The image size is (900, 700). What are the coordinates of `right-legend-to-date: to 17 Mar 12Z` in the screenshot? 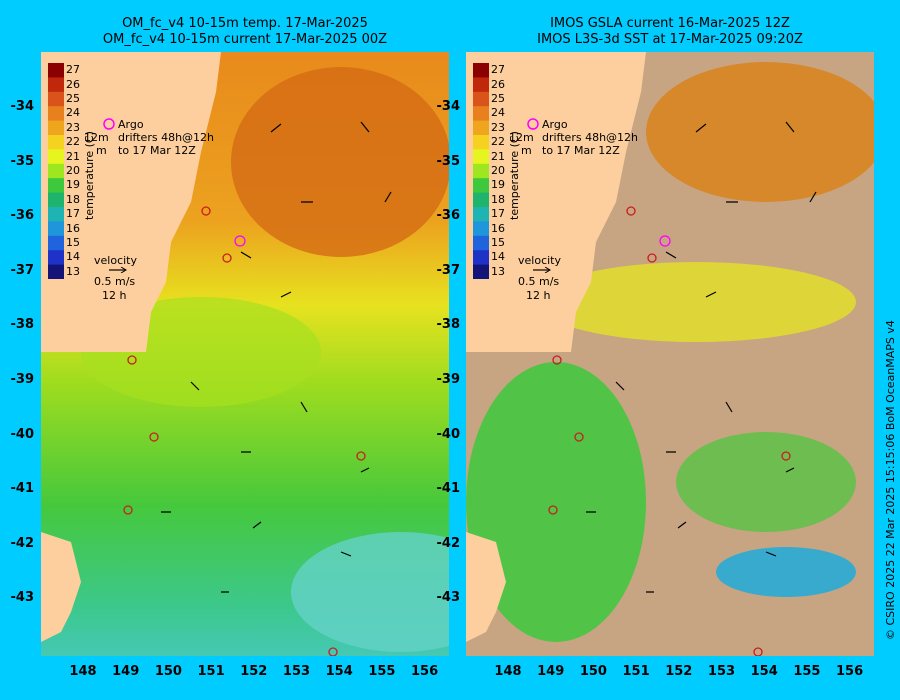 It's located at (581, 150).